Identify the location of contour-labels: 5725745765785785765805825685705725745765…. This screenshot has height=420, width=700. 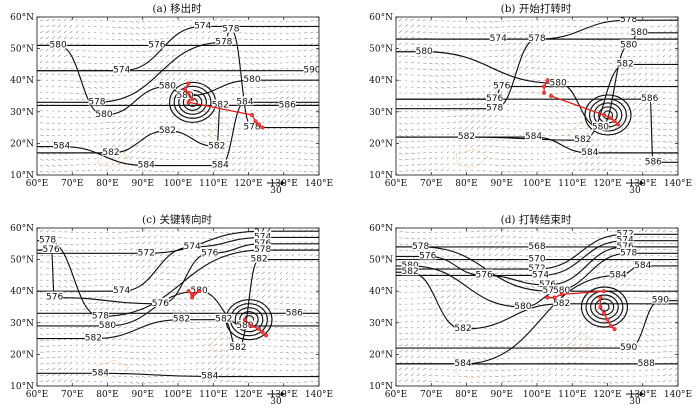
(535, 298).